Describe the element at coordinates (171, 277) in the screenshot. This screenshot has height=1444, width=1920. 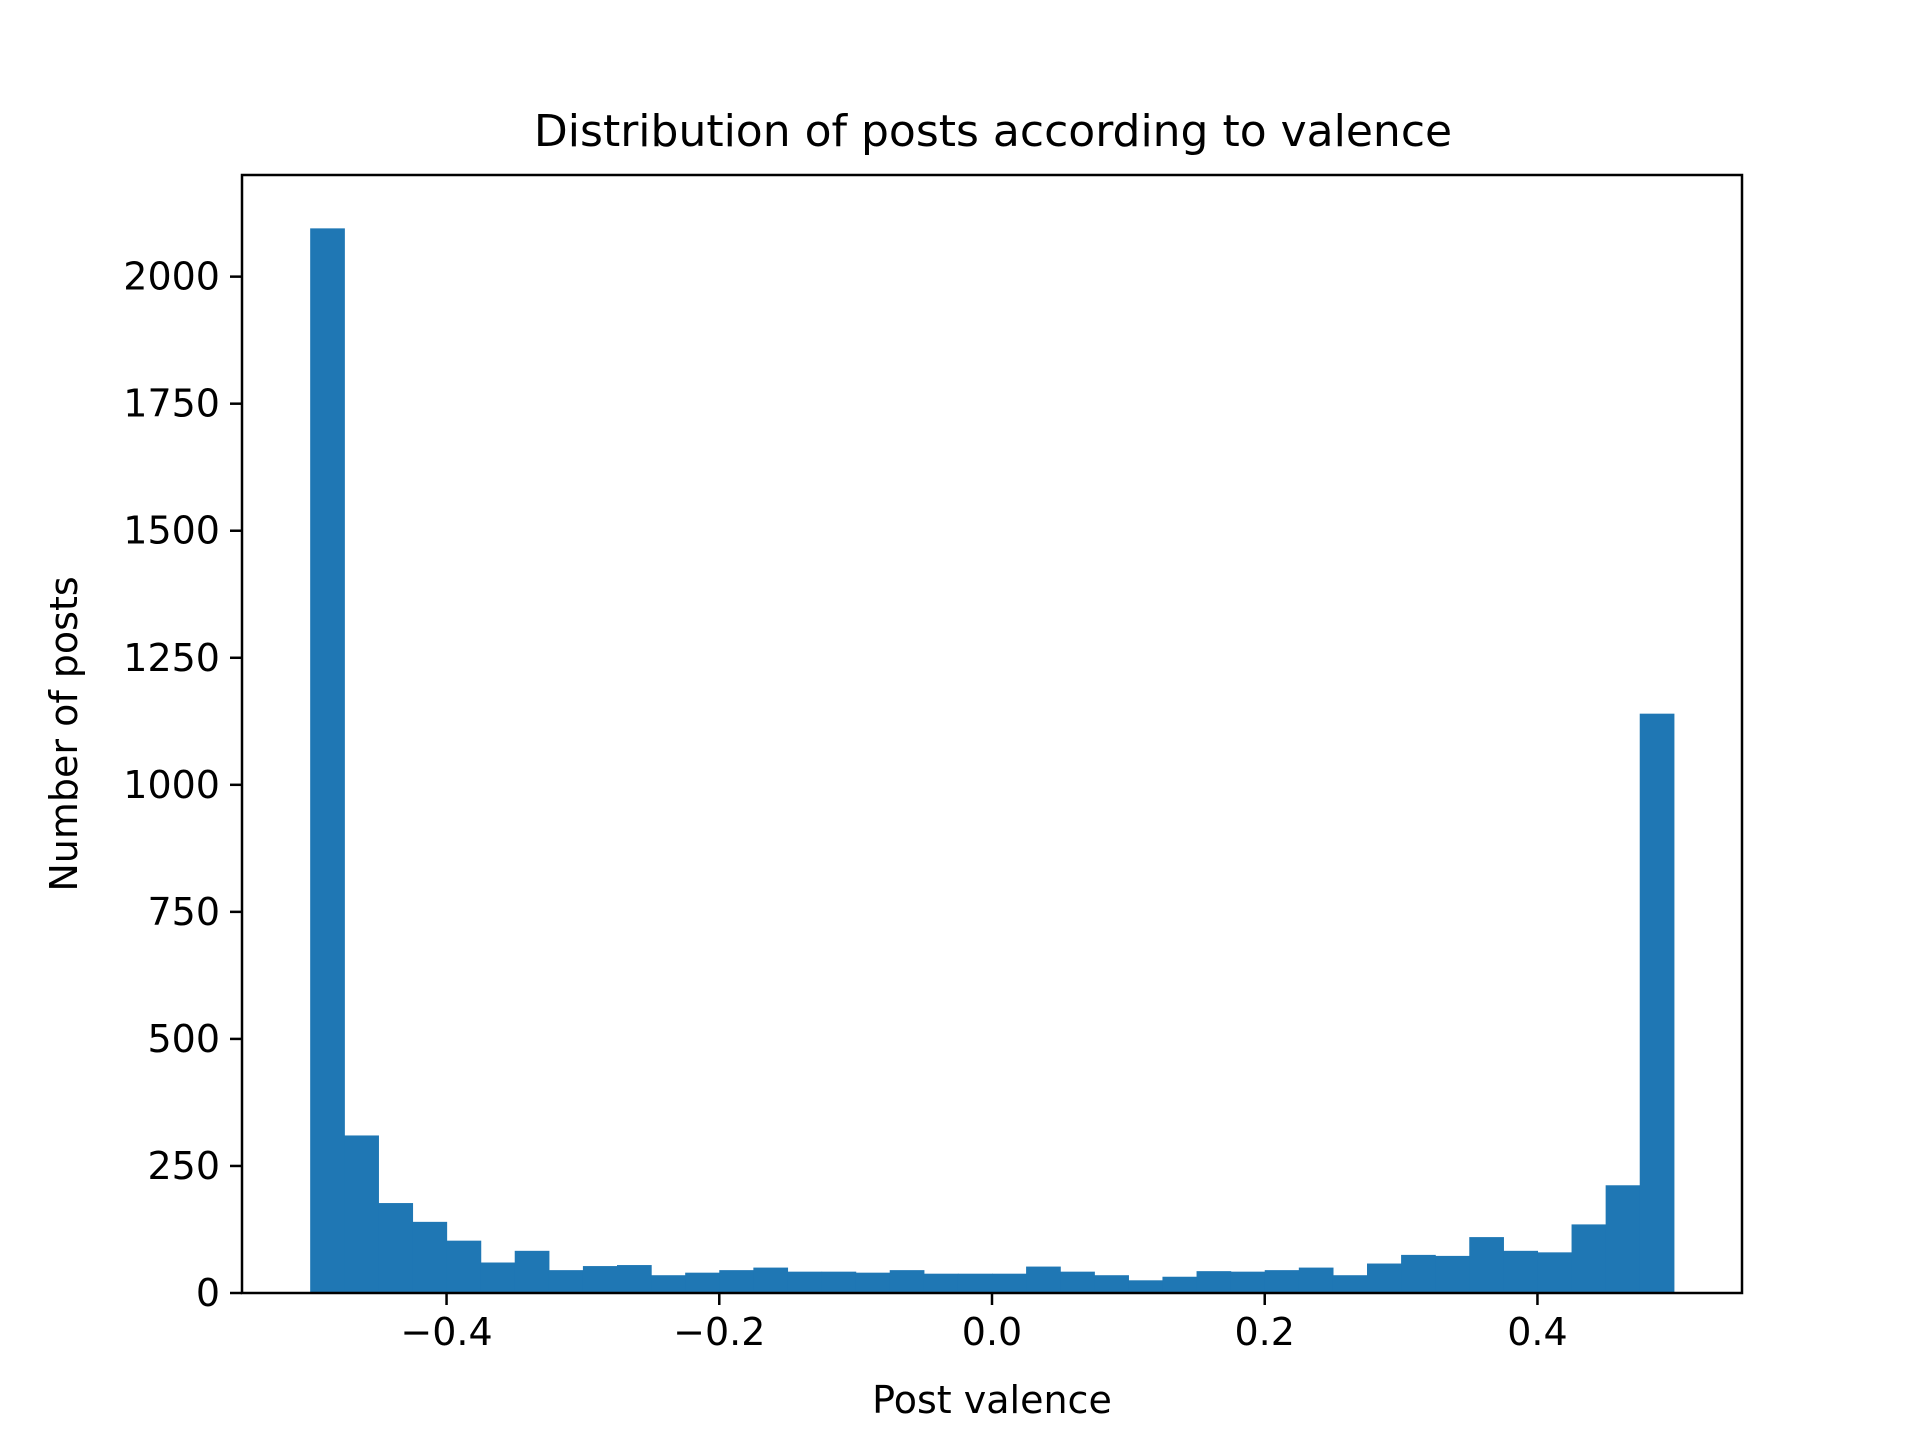
I see `y-tick-label: 2000` at that location.